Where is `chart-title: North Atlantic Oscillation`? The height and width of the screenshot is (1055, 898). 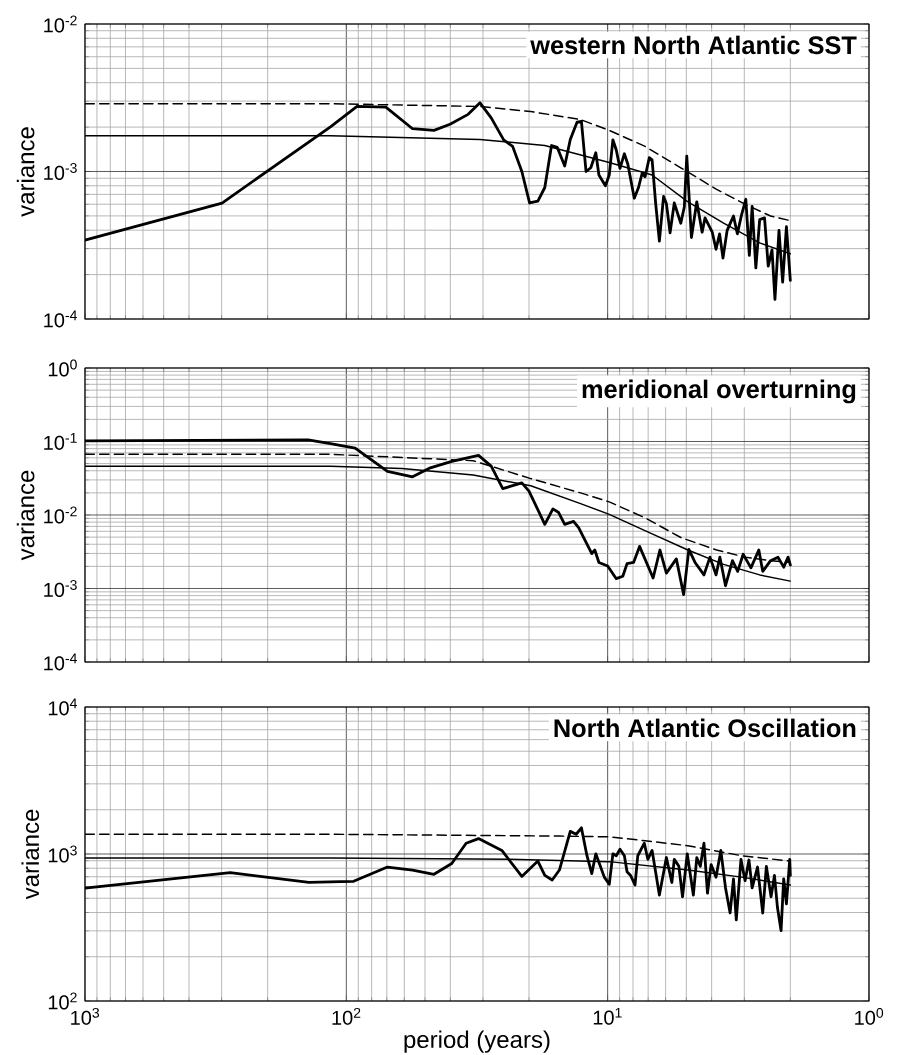 chart-title: North Atlantic Oscillation is located at coordinates (705, 728).